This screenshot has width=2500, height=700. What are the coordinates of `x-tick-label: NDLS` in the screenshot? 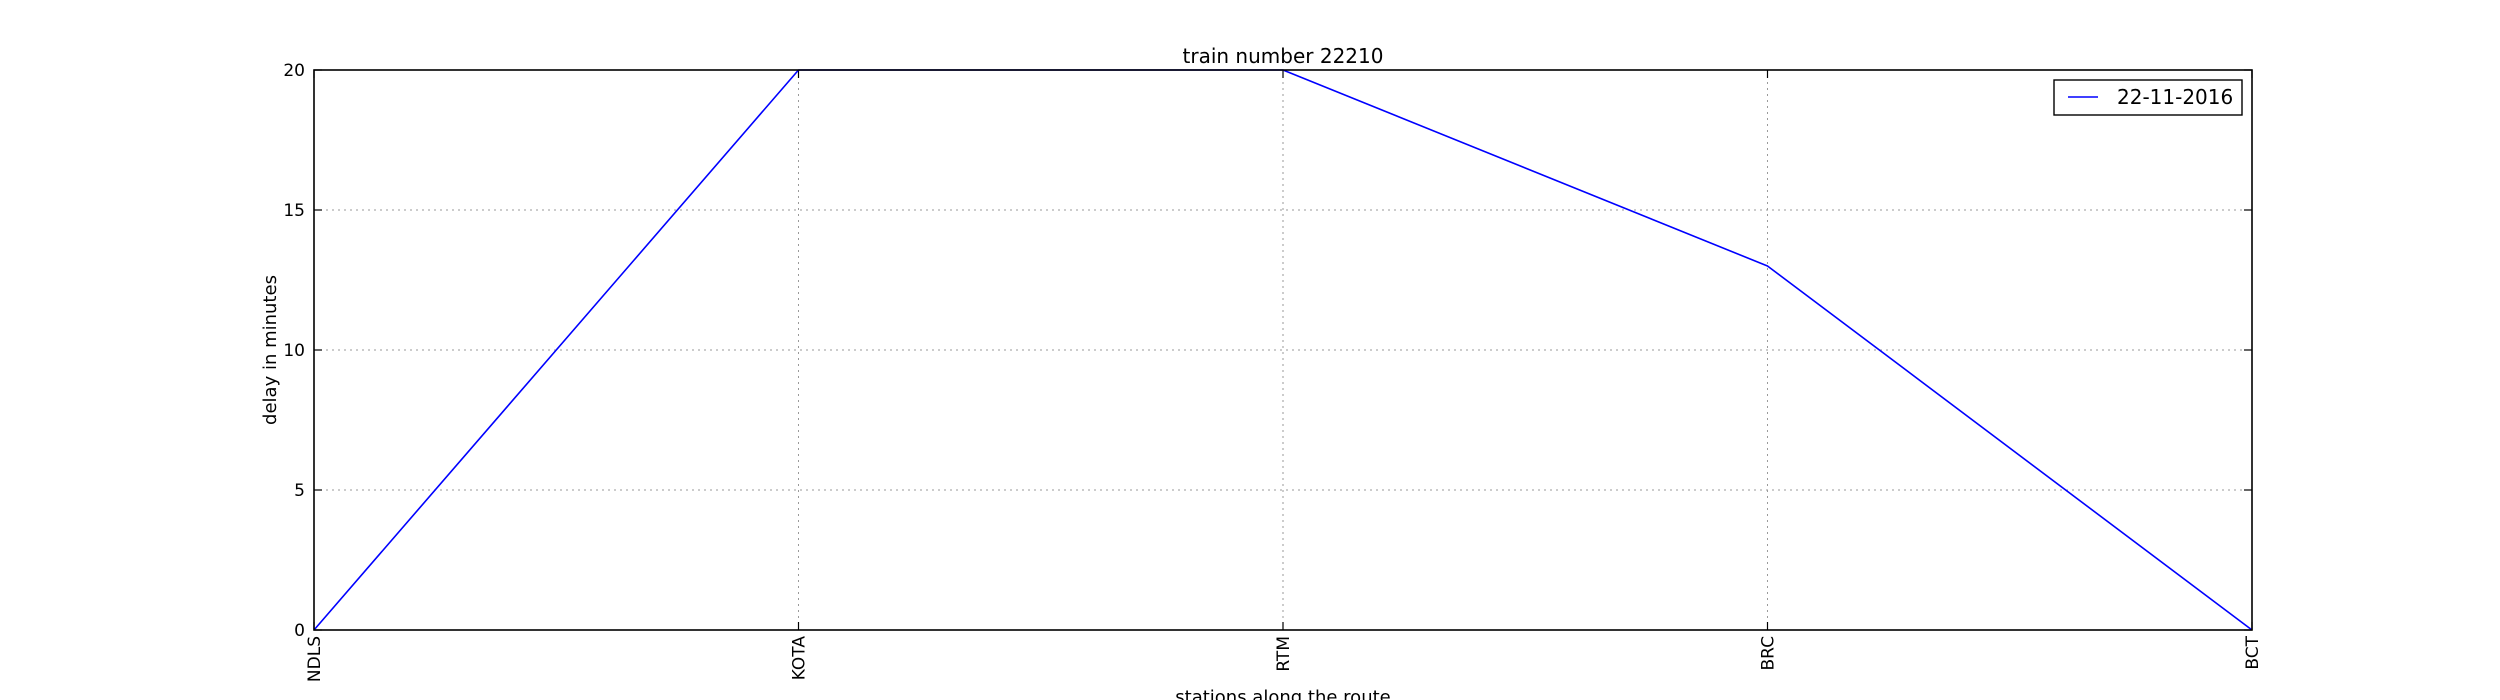 It's located at (315, 659).